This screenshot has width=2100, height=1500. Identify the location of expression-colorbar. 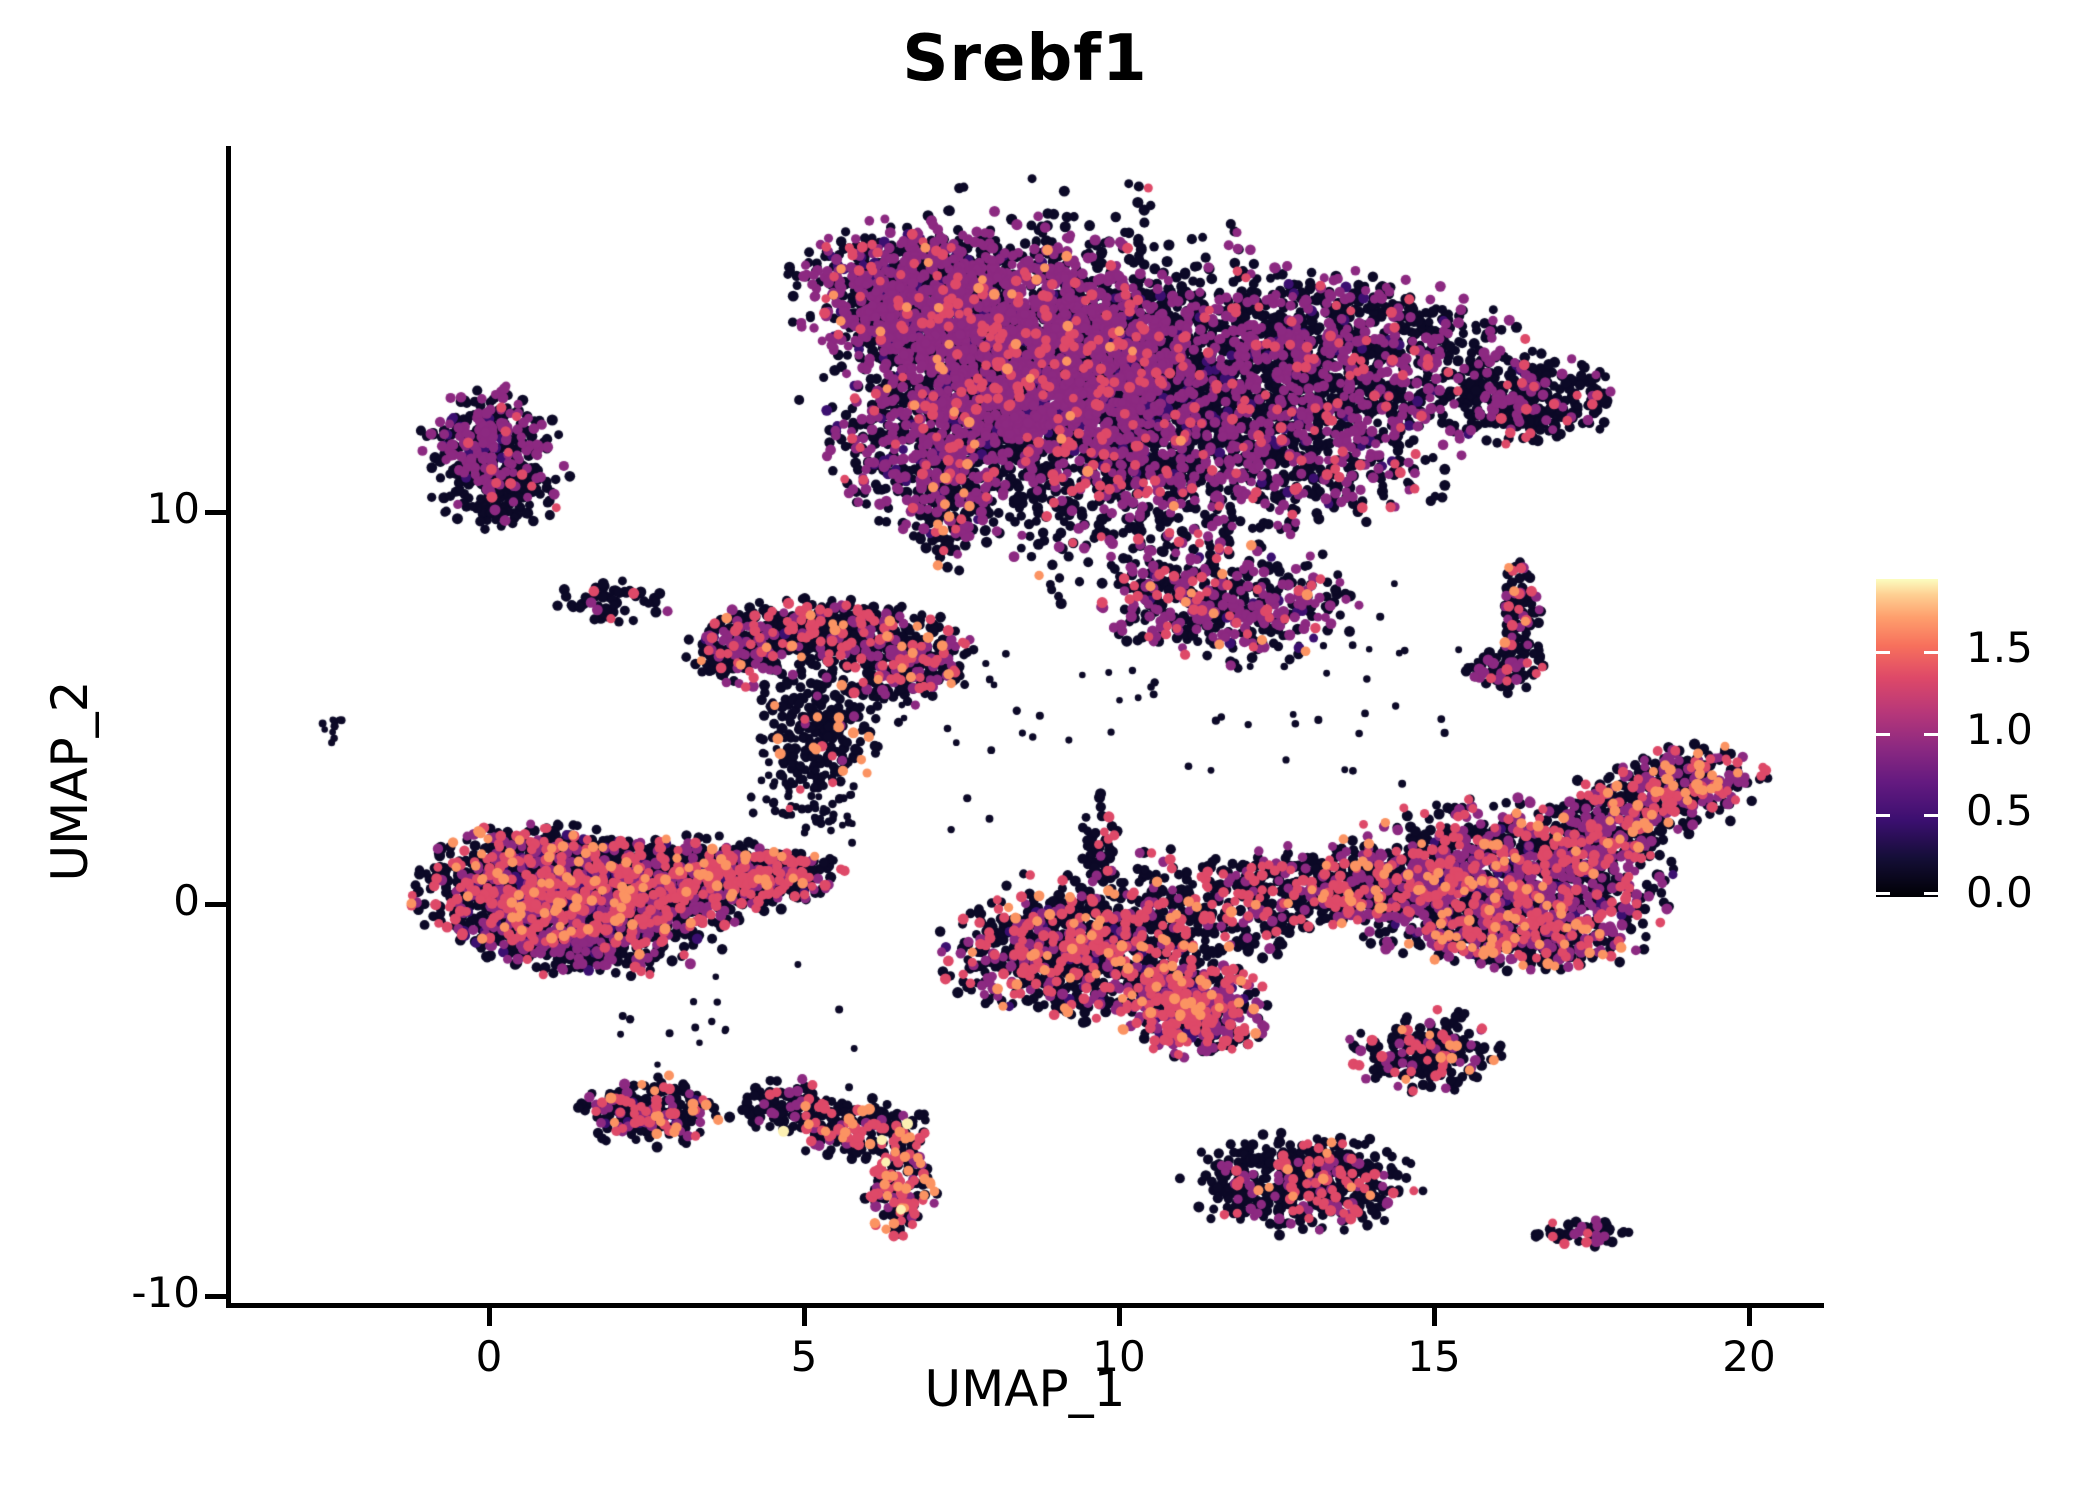
(1907, 738).